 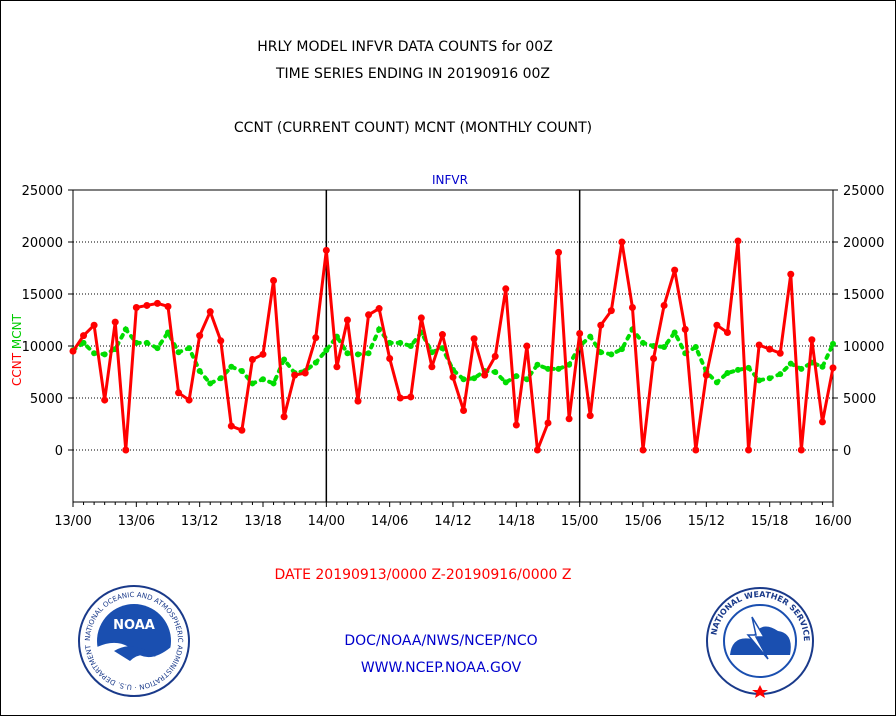 What do you see at coordinates (17, 369) in the screenshot?
I see `y-label-ccnt: CCNT` at bounding box center [17, 369].